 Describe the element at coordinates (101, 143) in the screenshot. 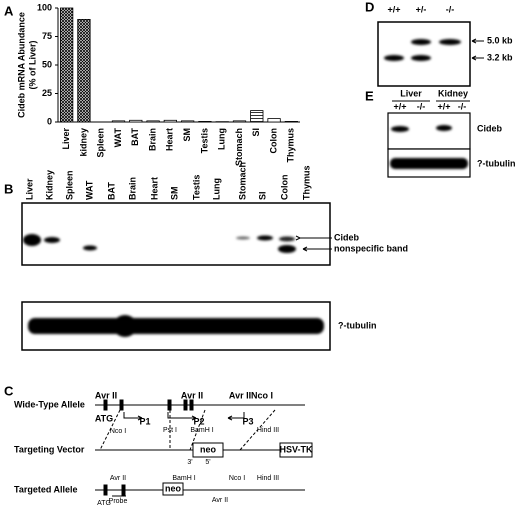

I see `x-tick-label: Spleen` at that location.